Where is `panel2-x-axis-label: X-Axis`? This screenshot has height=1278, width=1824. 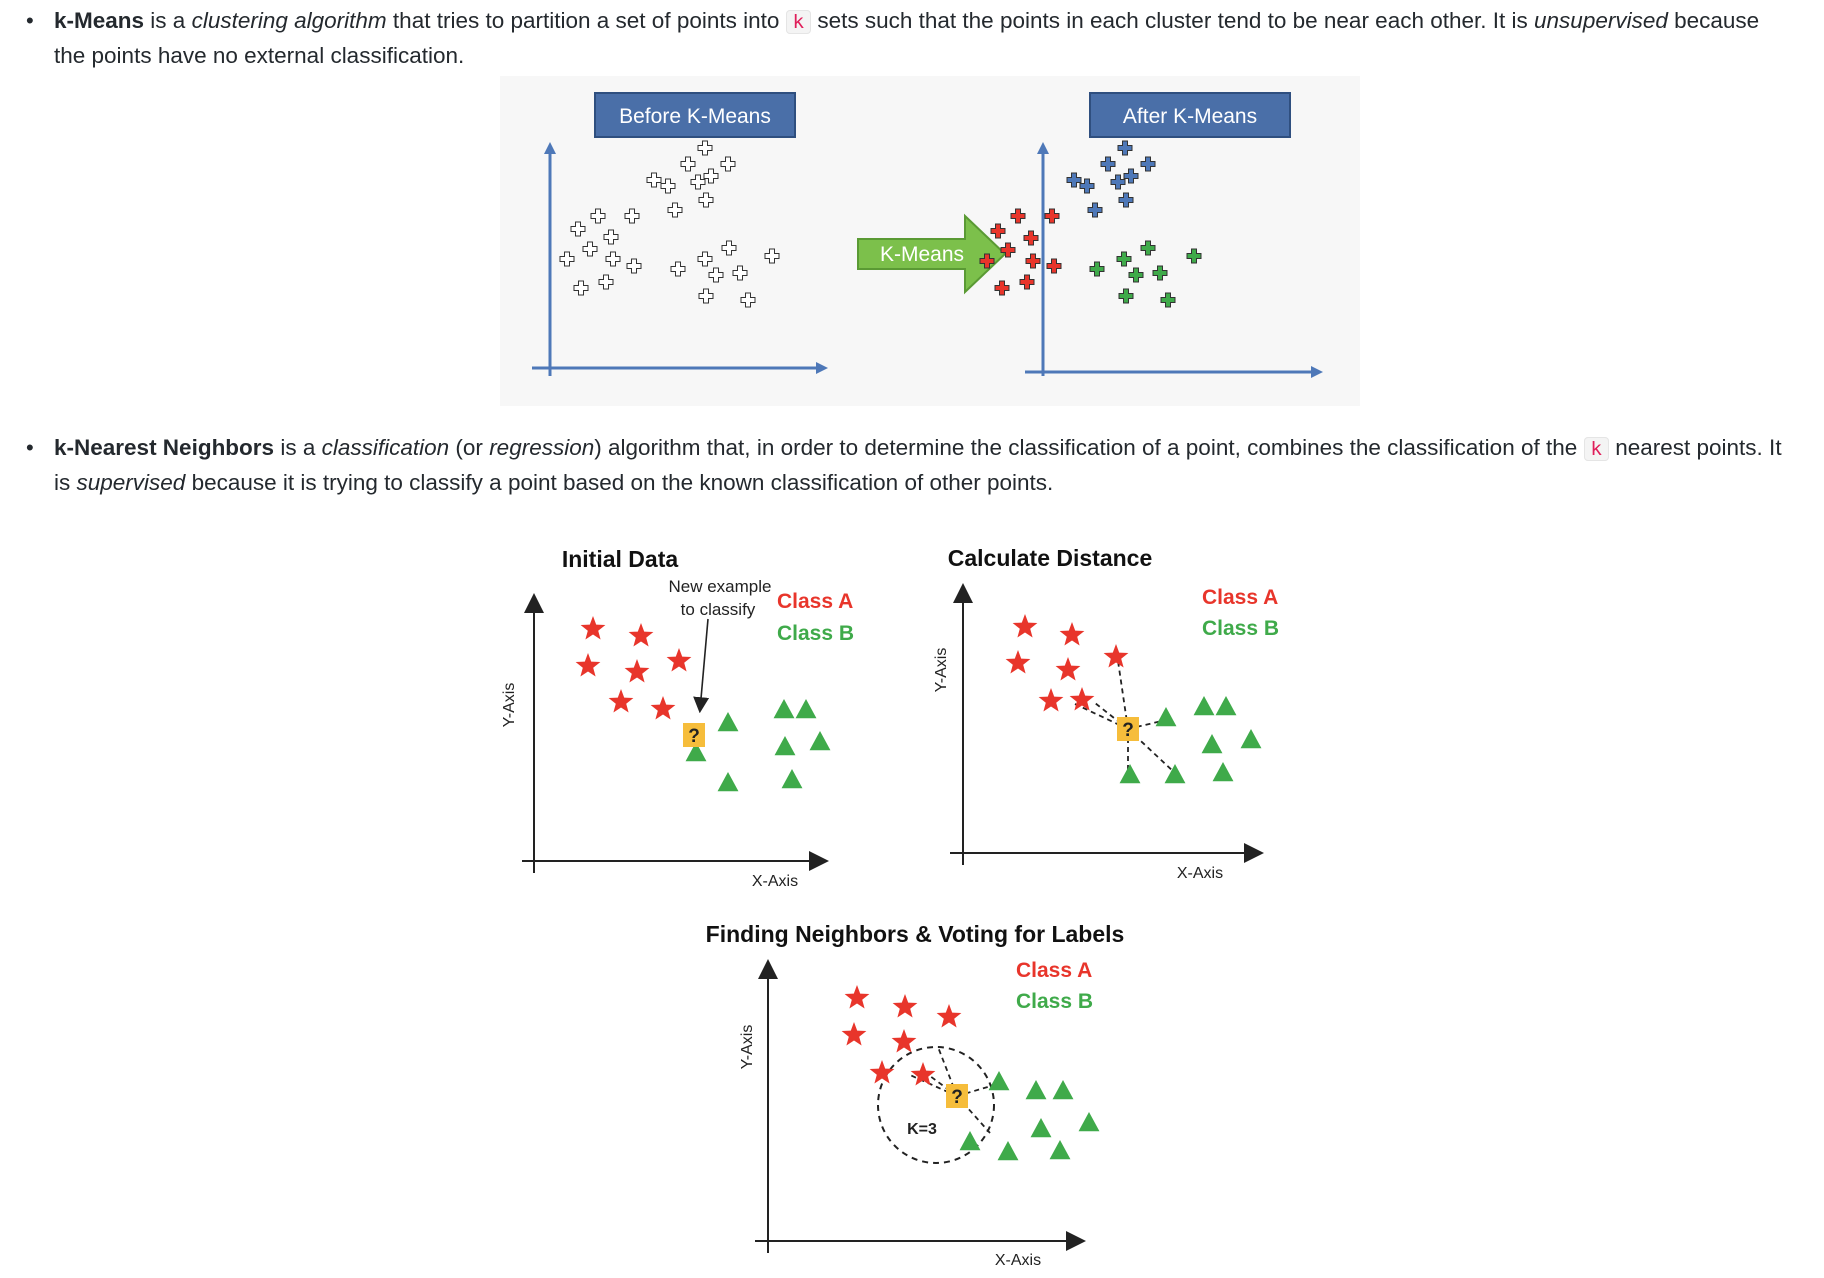
panel2-x-axis-label: X-Axis is located at coordinates (1200, 873).